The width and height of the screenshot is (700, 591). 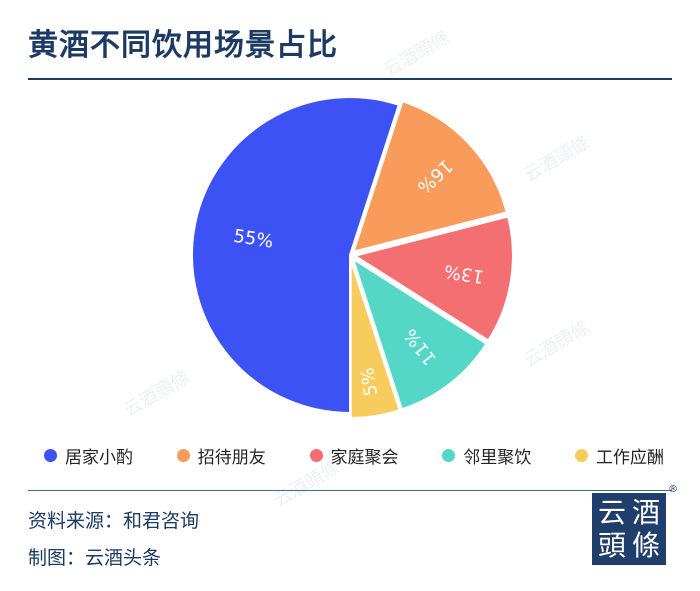 What do you see at coordinates (645, 512) in the screenshot?
I see `logo-char: 酒` at bounding box center [645, 512].